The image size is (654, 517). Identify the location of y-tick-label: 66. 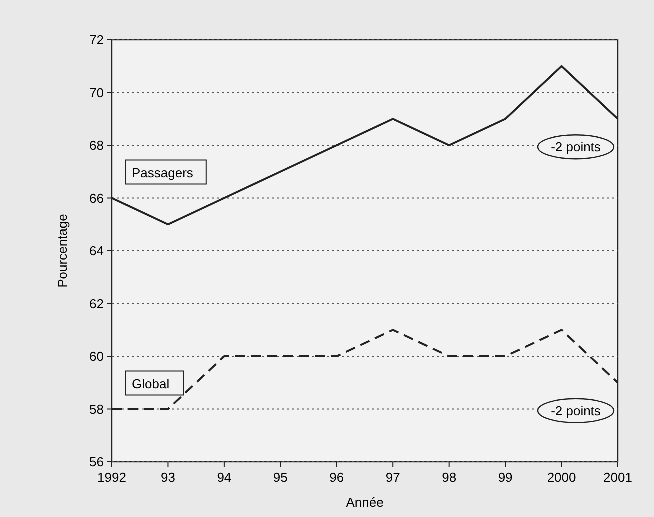
(97, 198).